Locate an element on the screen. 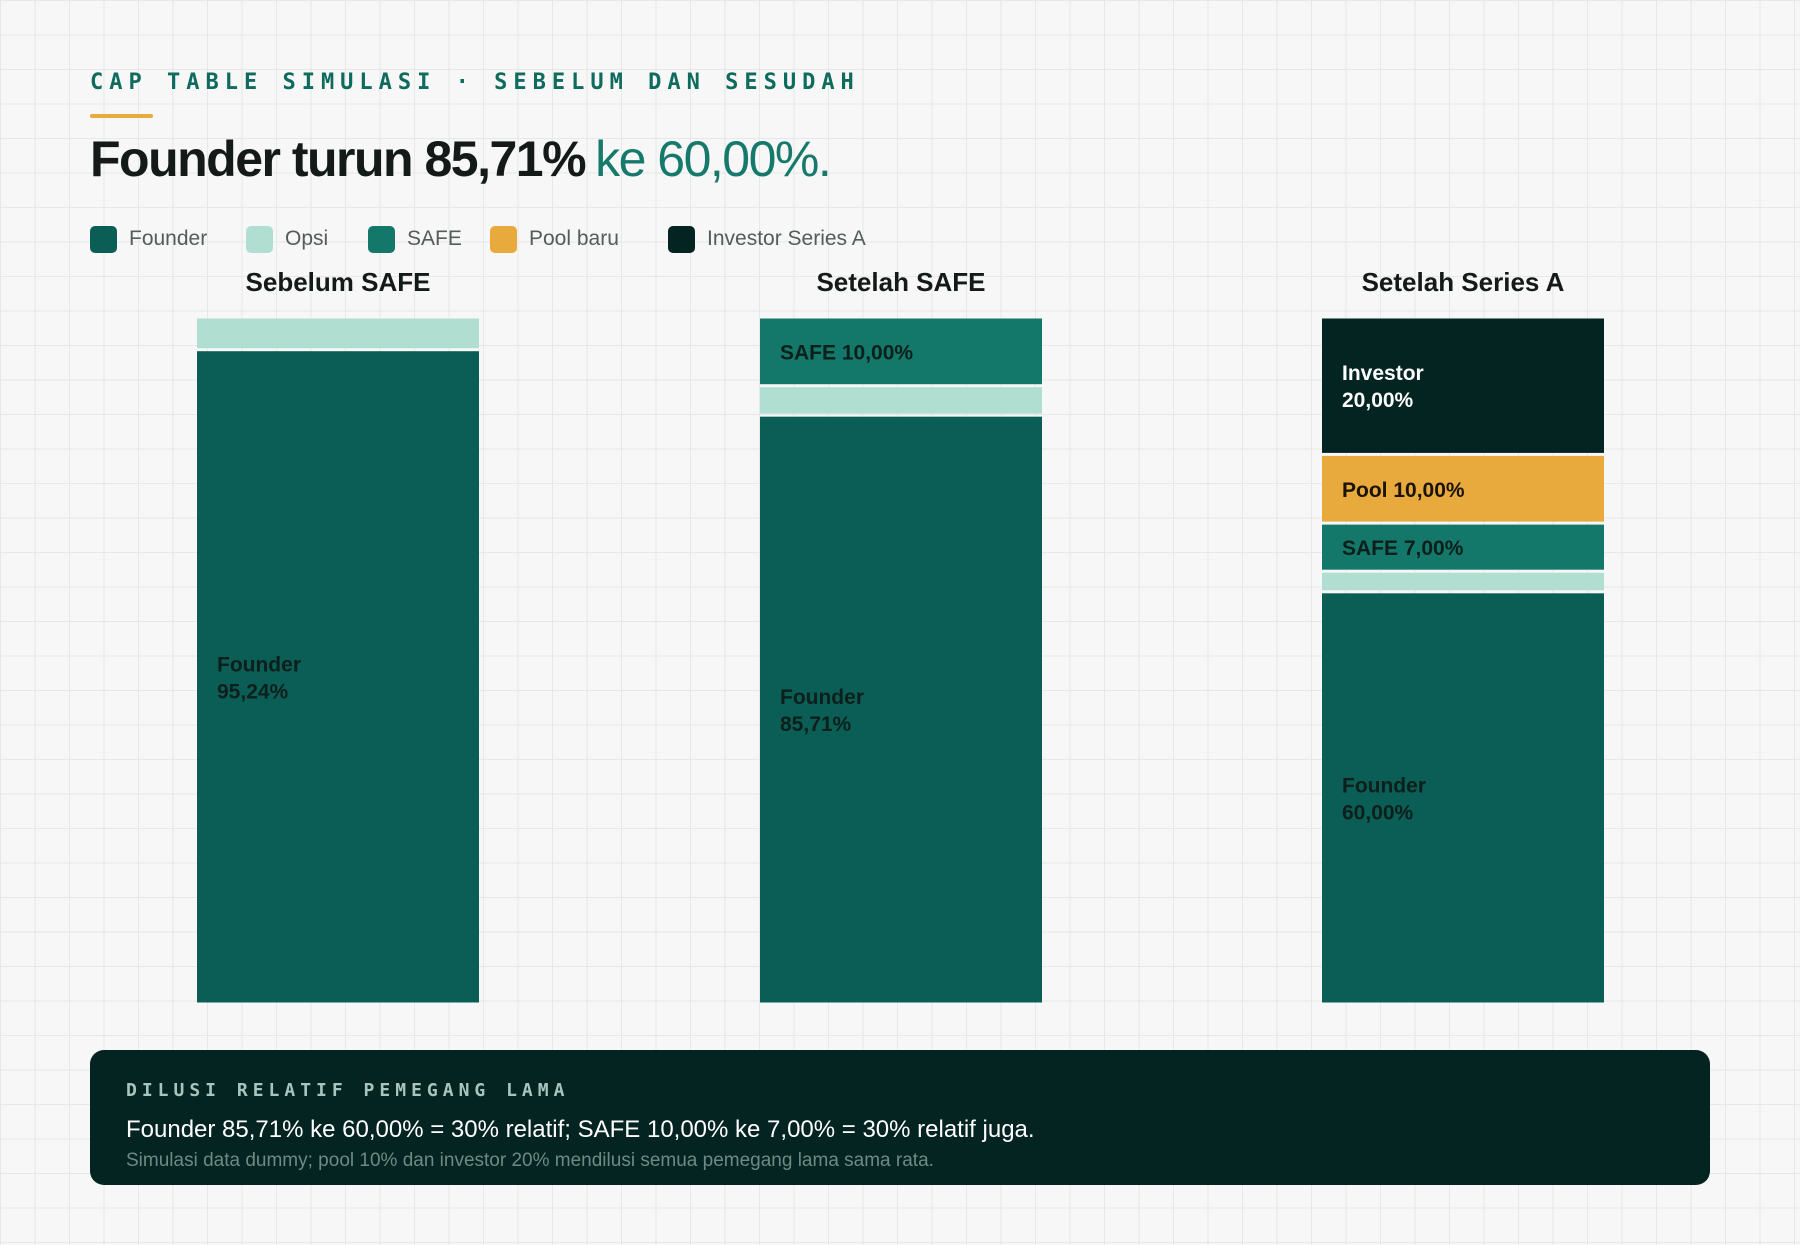  data-label-pool-3: Pool 10,00% is located at coordinates (1403, 490).